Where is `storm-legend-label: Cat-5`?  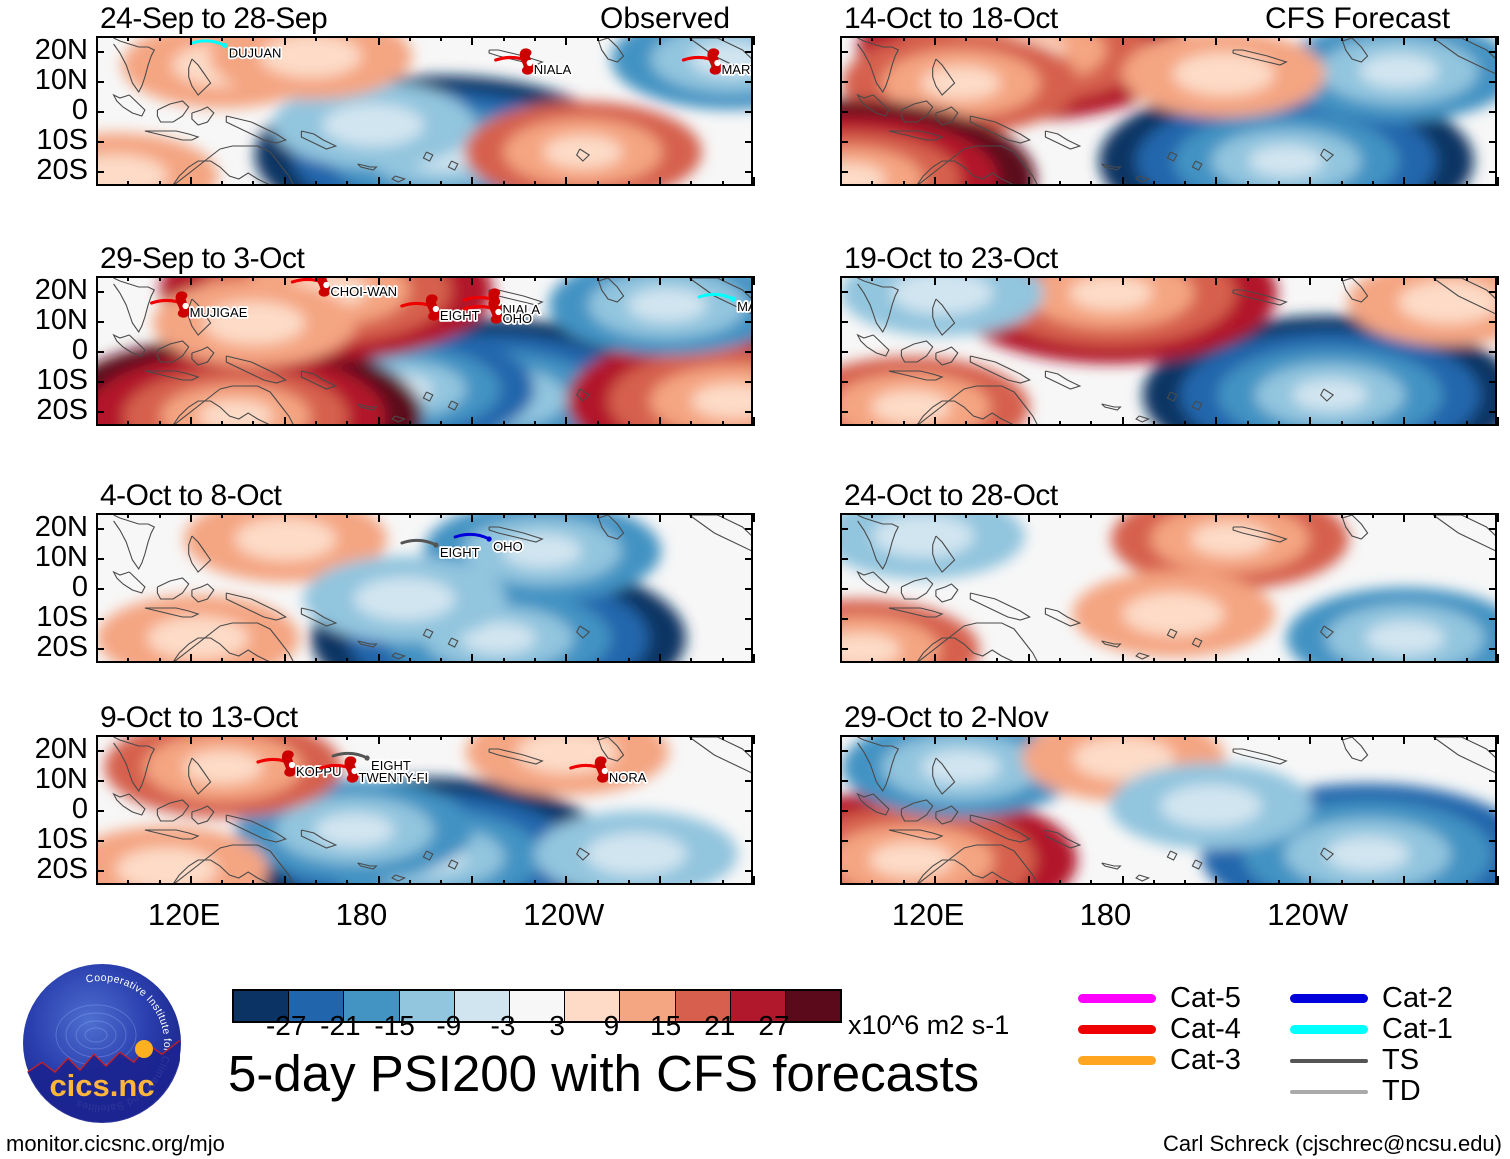
storm-legend-label: Cat-5 is located at coordinates (1205, 998).